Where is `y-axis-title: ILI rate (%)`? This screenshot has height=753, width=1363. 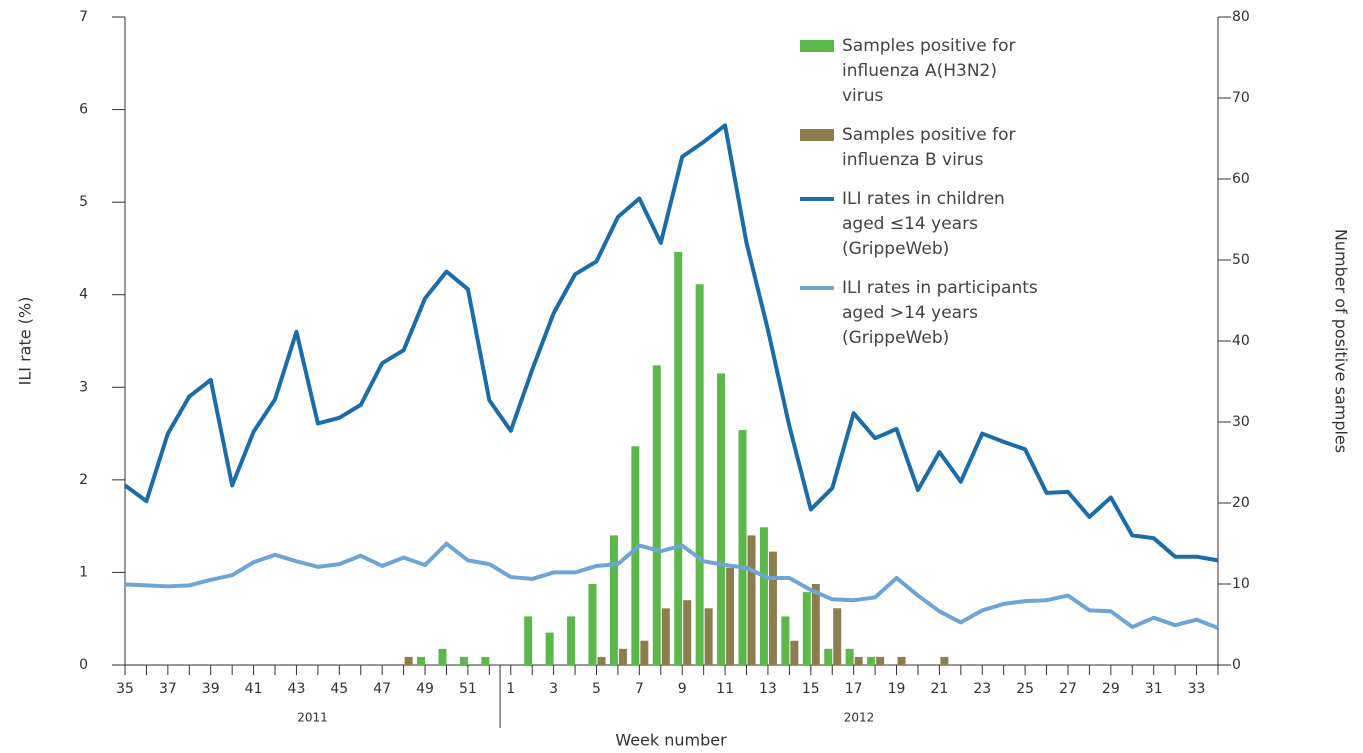 y-axis-title: ILI rate (%) is located at coordinates (25, 341).